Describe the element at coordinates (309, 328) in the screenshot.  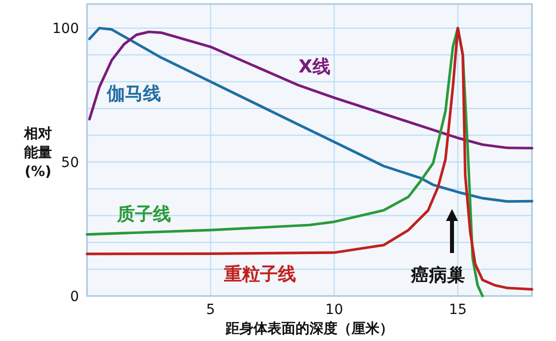
I see `x-axis-title: 距身体表面的深度（厘米）` at that location.